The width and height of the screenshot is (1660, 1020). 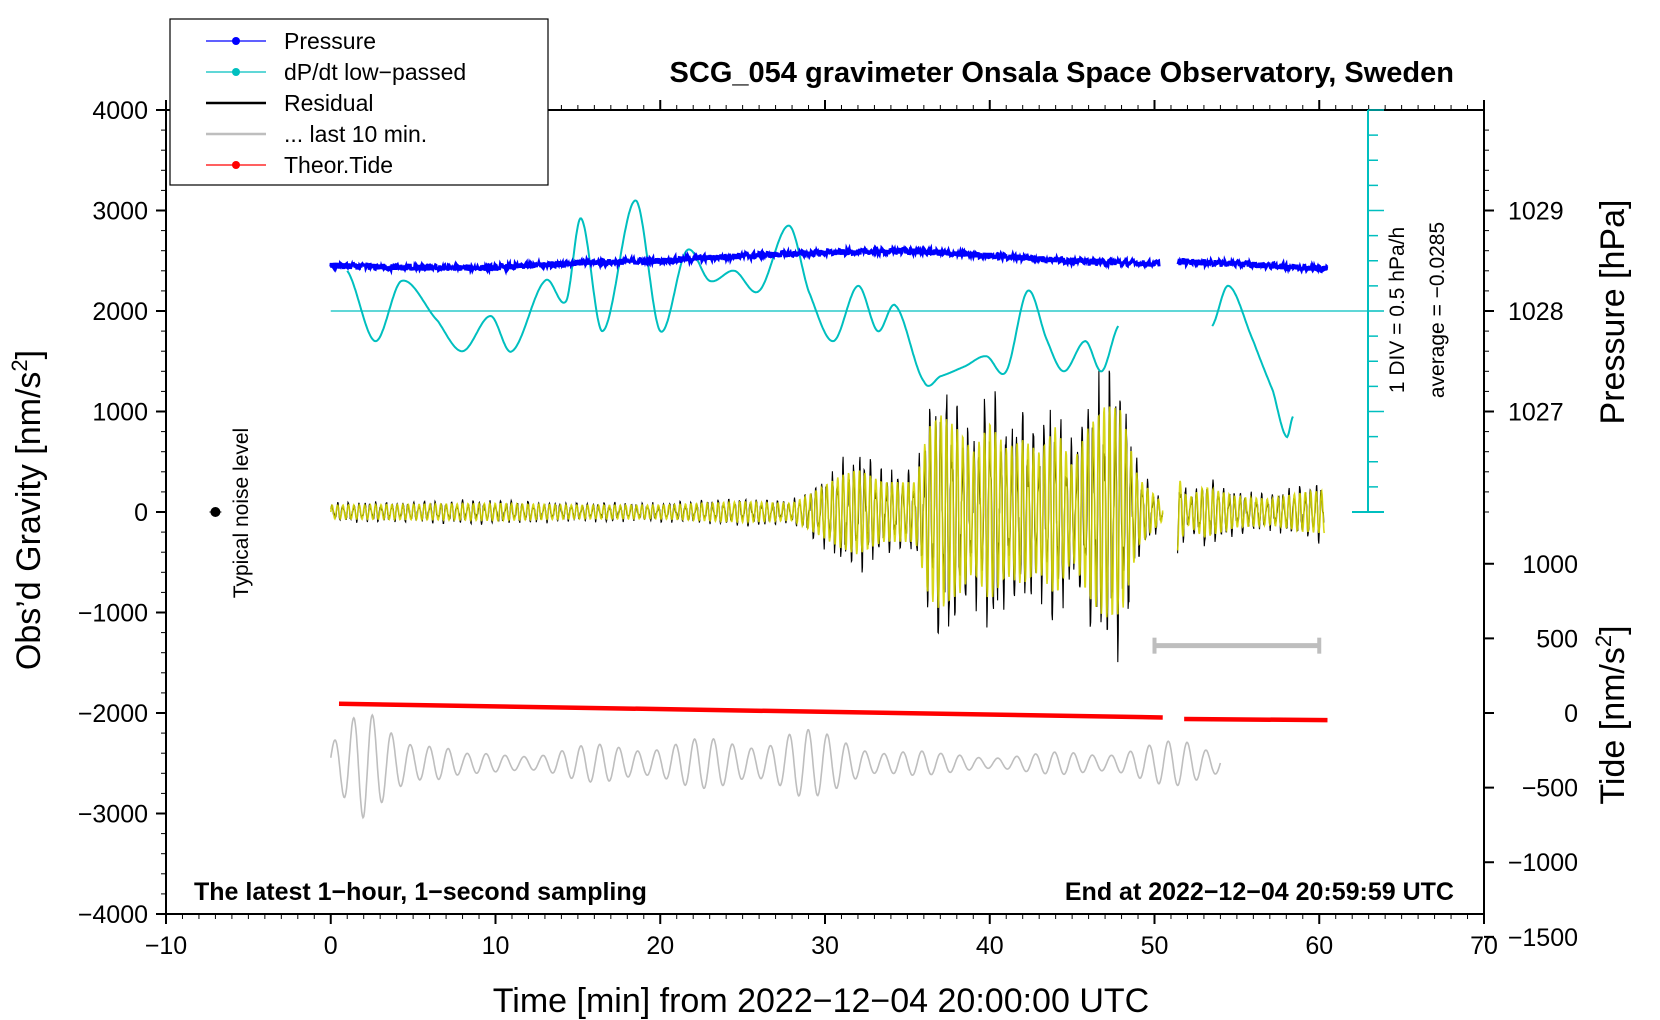 What do you see at coordinates (120, 312) in the screenshot?
I see `y-tick-label: 2000` at bounding box center [120, 312].